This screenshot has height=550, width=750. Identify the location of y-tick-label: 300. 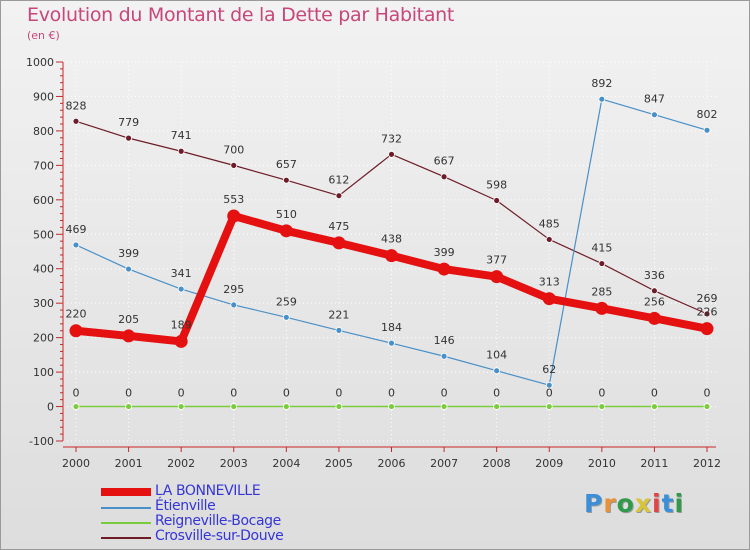
(43, 303).